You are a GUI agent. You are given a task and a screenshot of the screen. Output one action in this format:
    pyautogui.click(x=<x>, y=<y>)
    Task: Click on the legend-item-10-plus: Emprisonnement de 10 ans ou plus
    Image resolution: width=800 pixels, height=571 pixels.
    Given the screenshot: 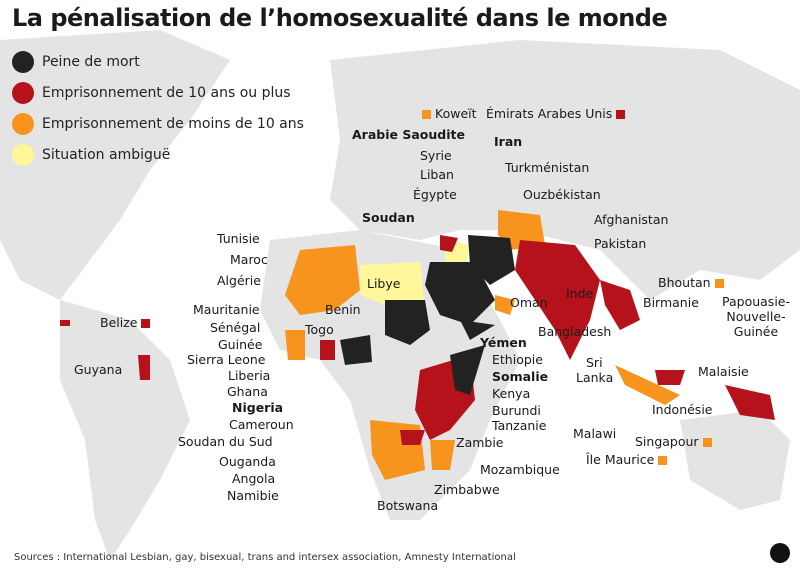 What is the action you would take?
    pyautogui.click(x=158, y=92)
    